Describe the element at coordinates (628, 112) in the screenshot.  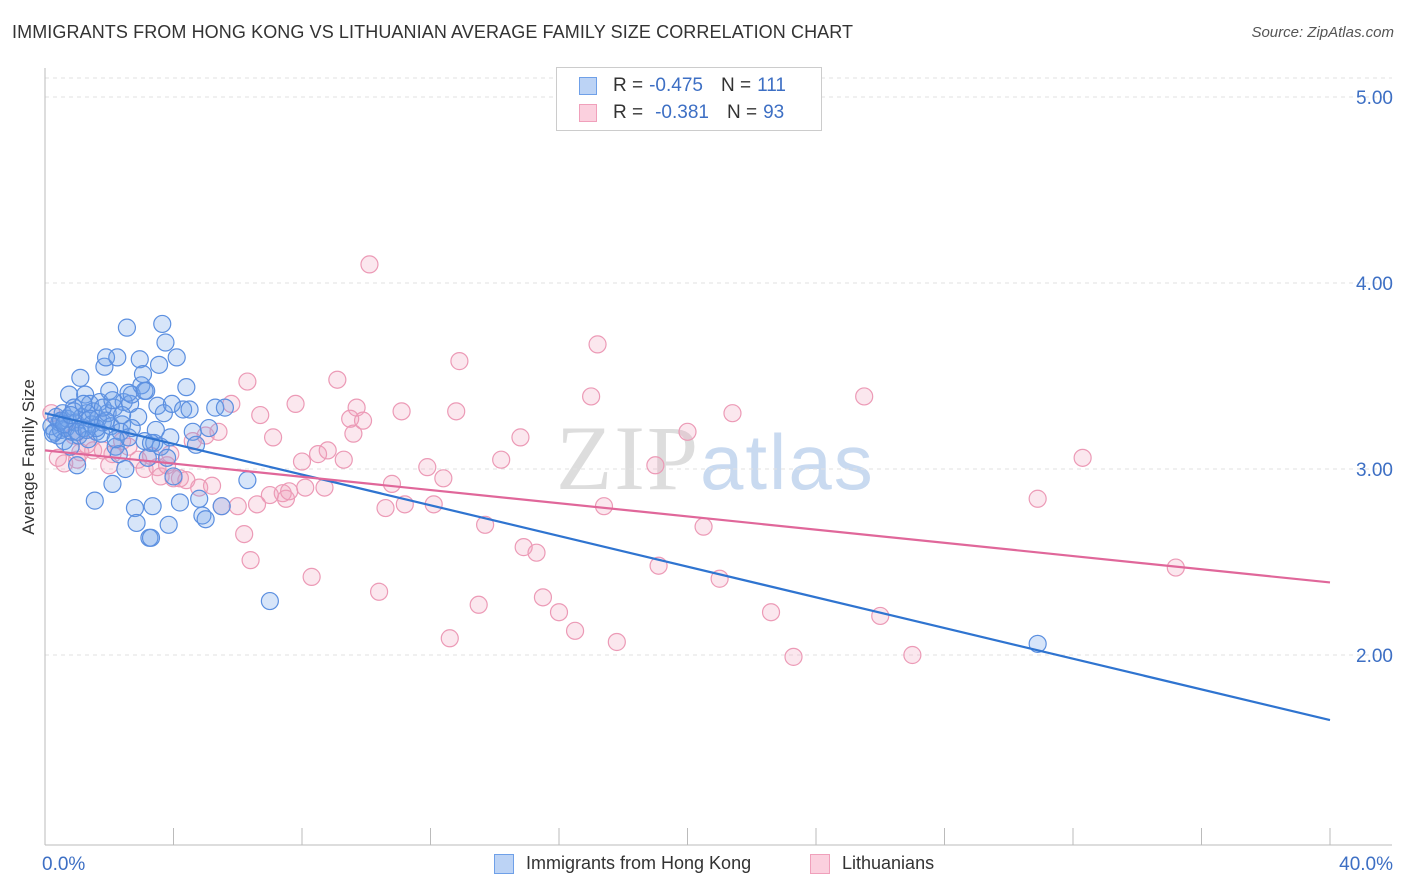
I see `legend-r-label: R =` at that location.